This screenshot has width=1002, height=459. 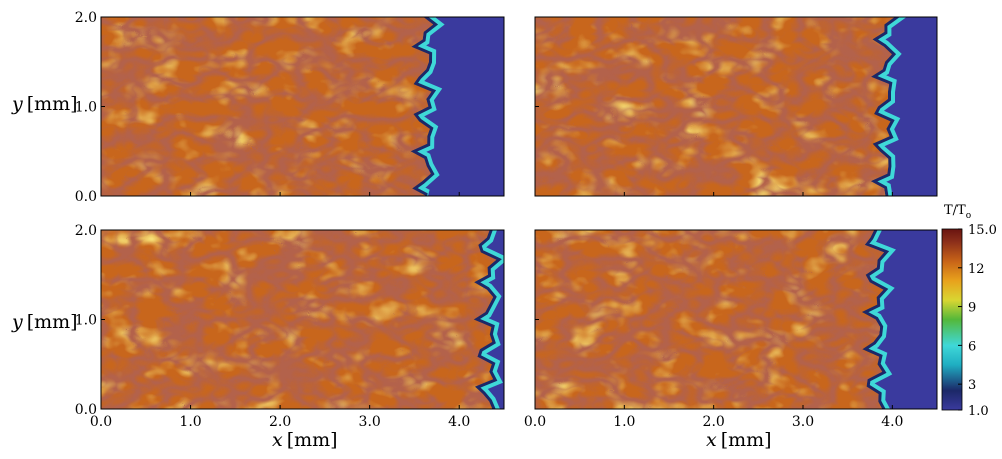 I want to click on colorbar-title-main: T/T, so click(x=955, y=210).